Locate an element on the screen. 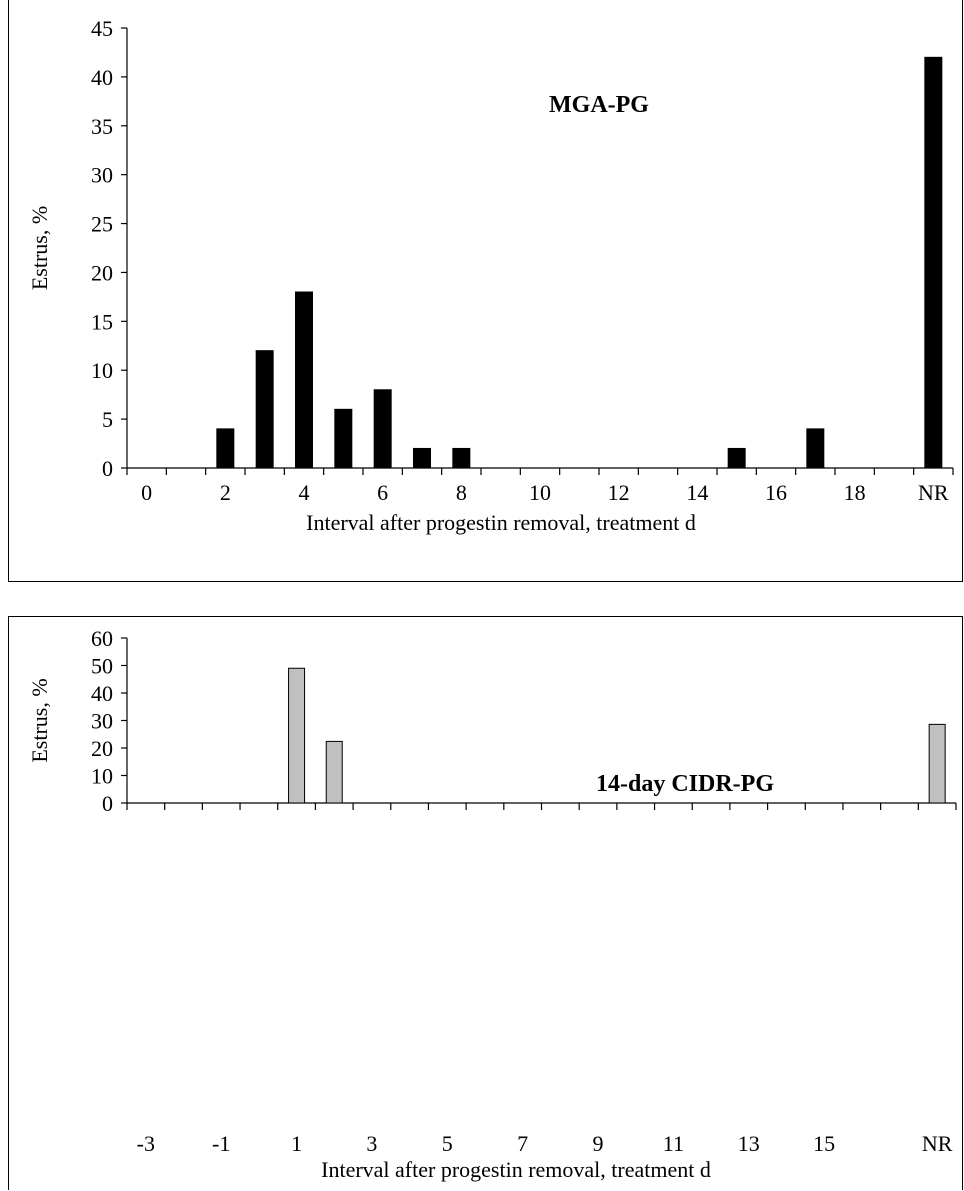  x-tick-label: 15 is located at coordinates (824, 1143).